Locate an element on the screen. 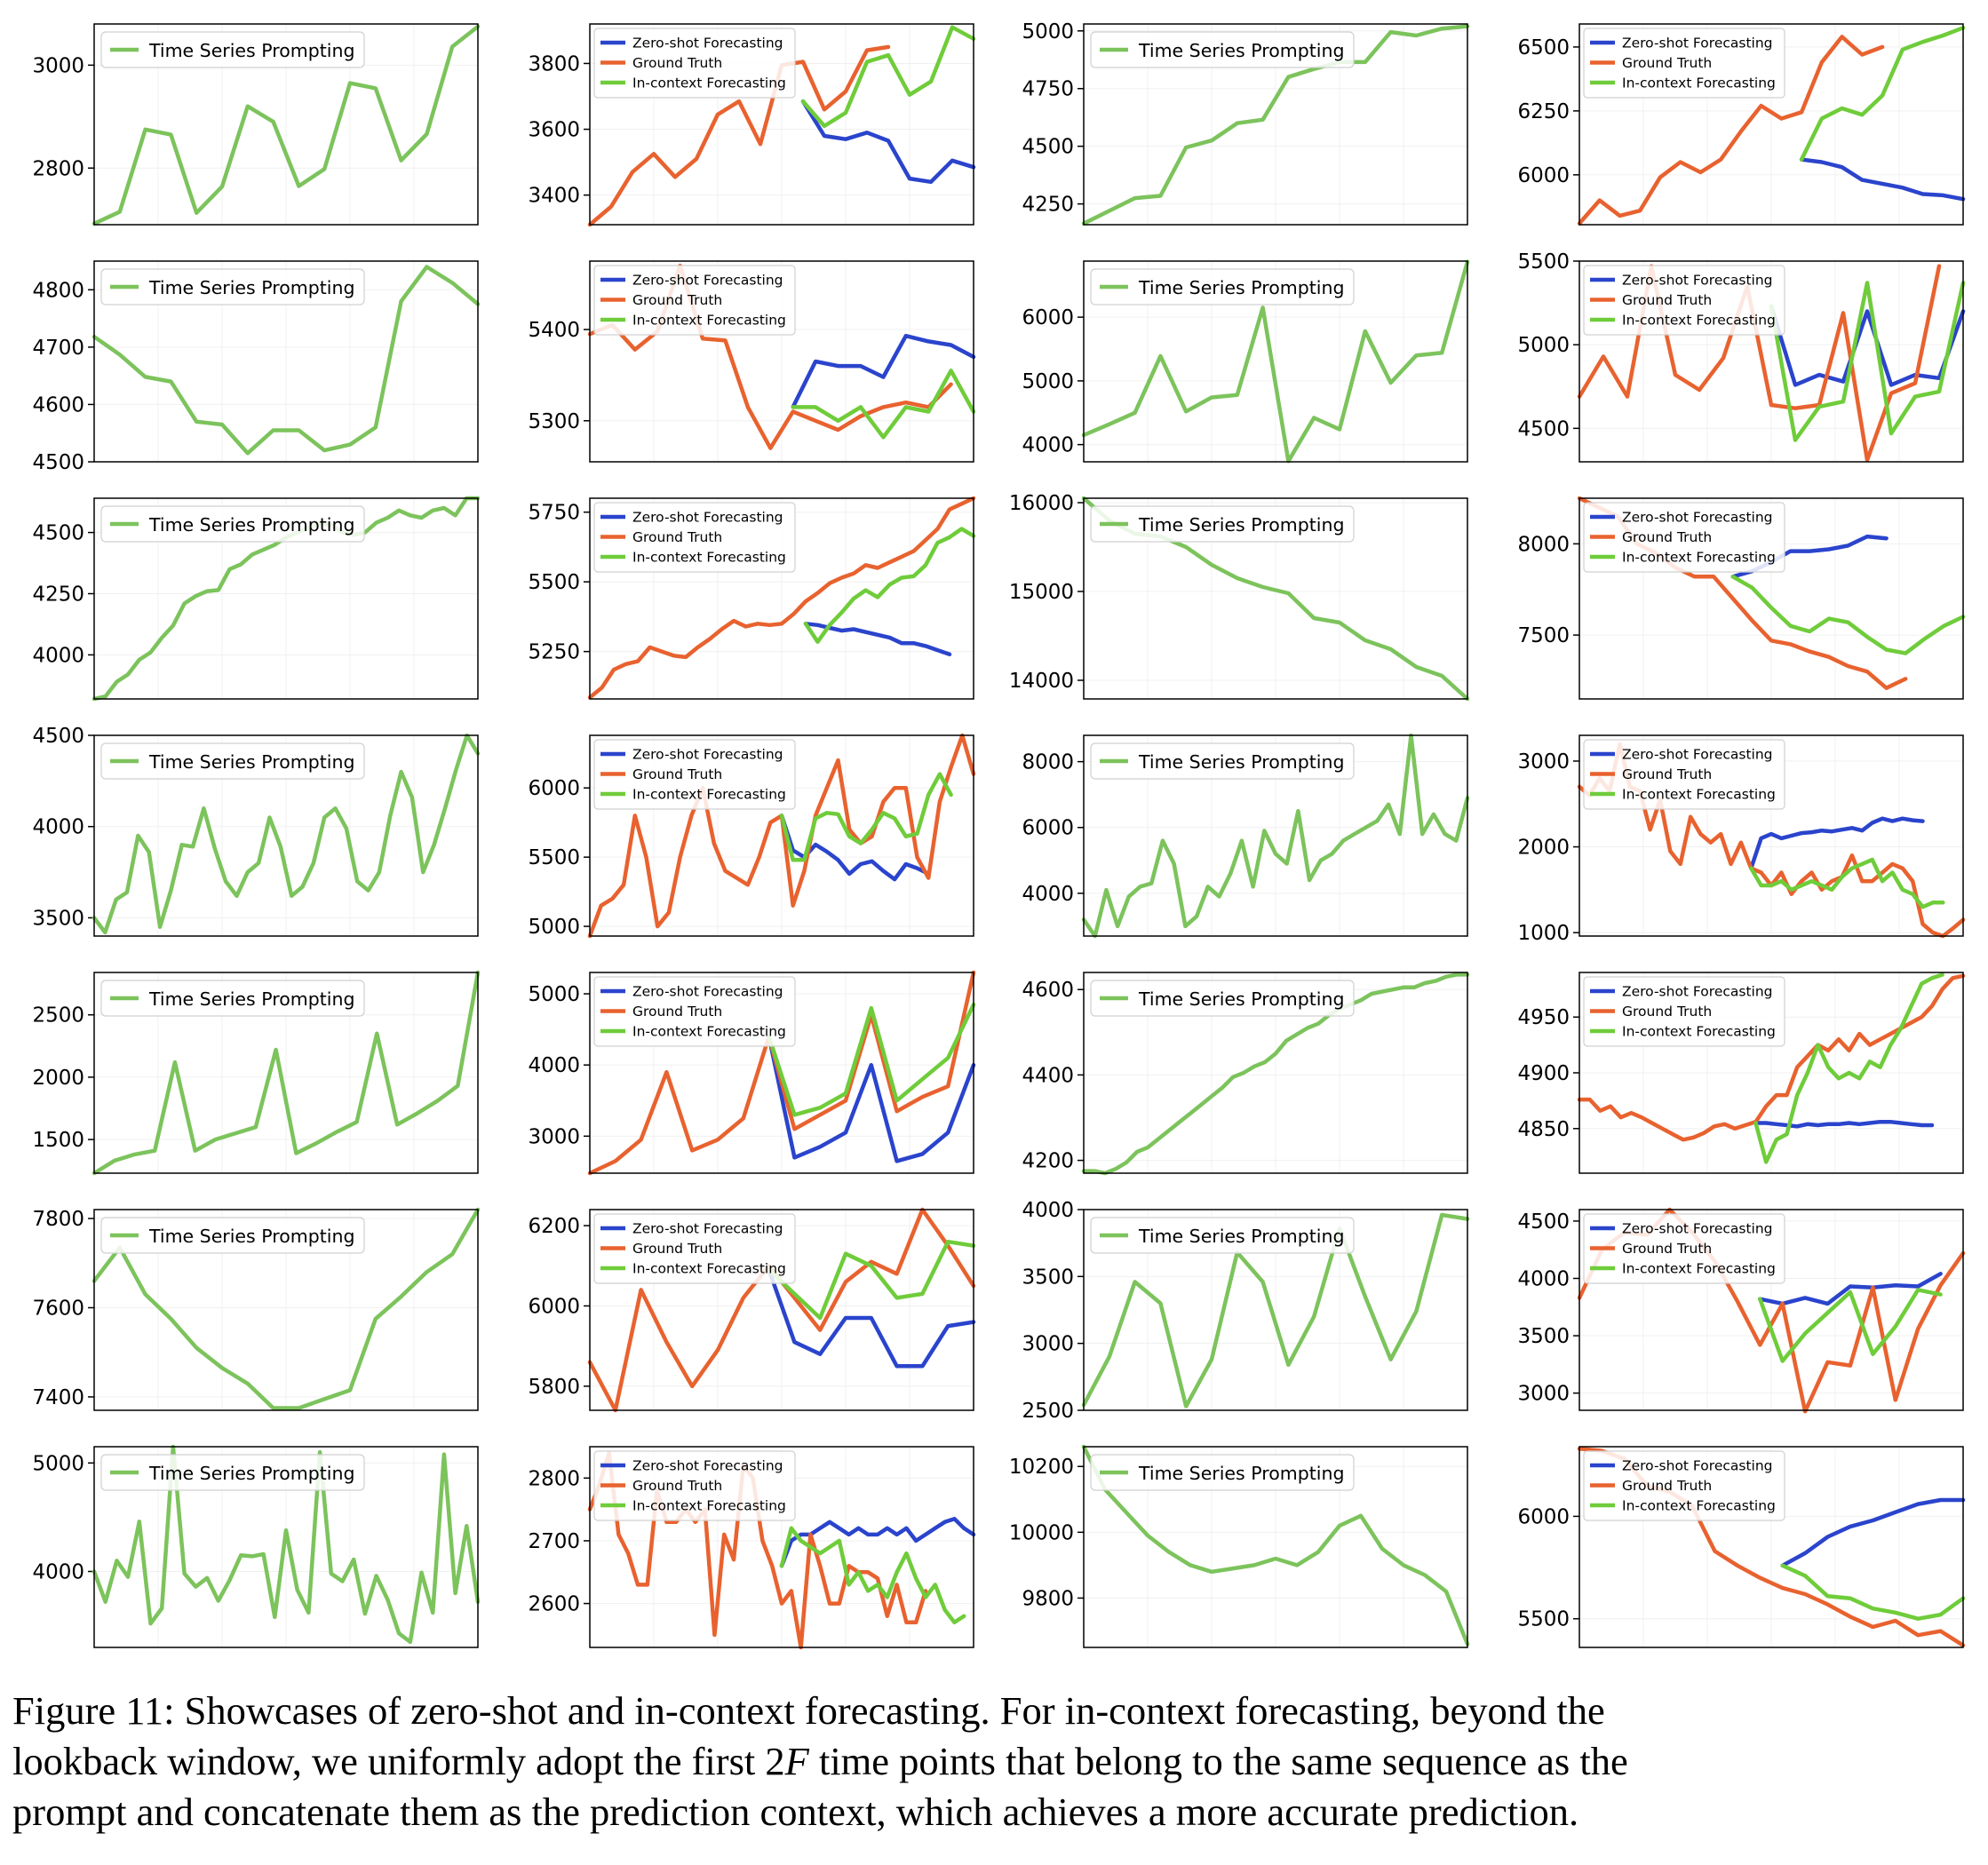  y-tick-label: 5800 is located at coordinates (554, 1387).